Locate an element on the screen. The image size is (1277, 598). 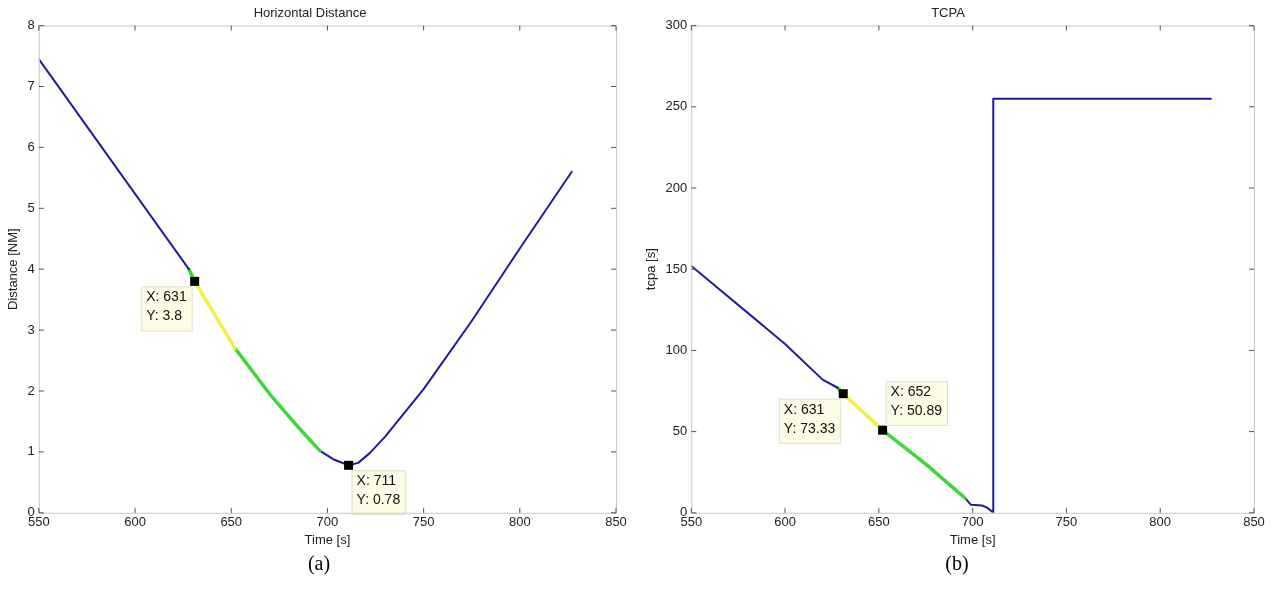
text: (a) is located at coordinates (319, 564).